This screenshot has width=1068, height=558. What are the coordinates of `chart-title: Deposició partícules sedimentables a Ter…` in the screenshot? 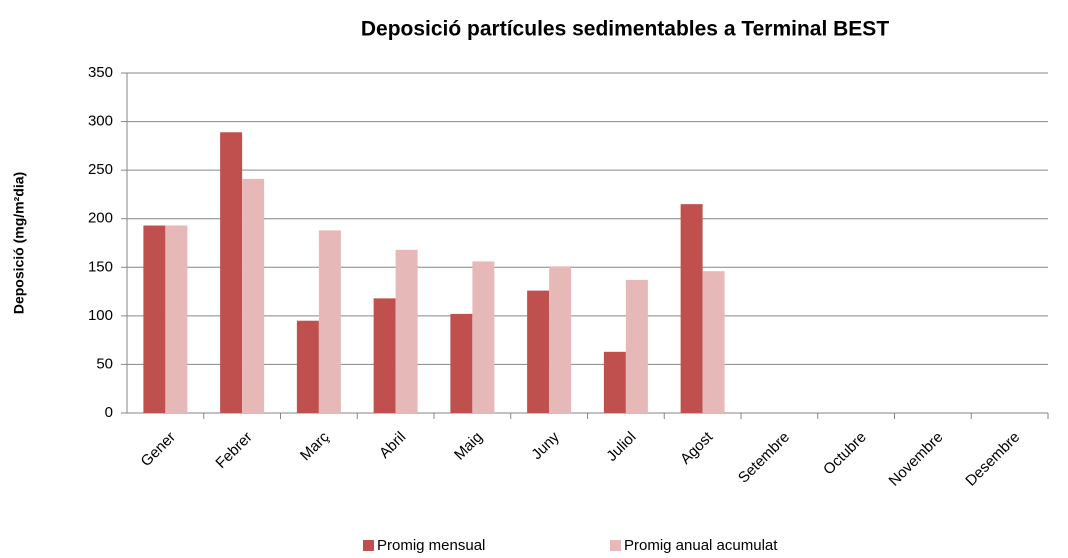 It's located at (625, 29).